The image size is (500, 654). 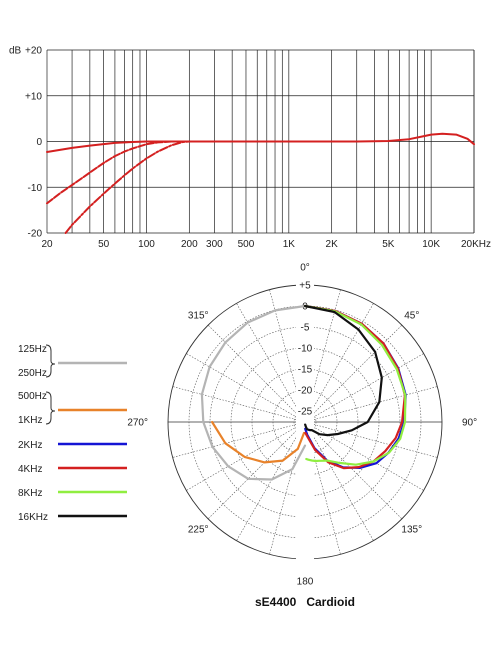 What do you see at coordinates (39, 142) in the screenshot?
I see `y-tick-label: 0` at bounding box center [39, 142].